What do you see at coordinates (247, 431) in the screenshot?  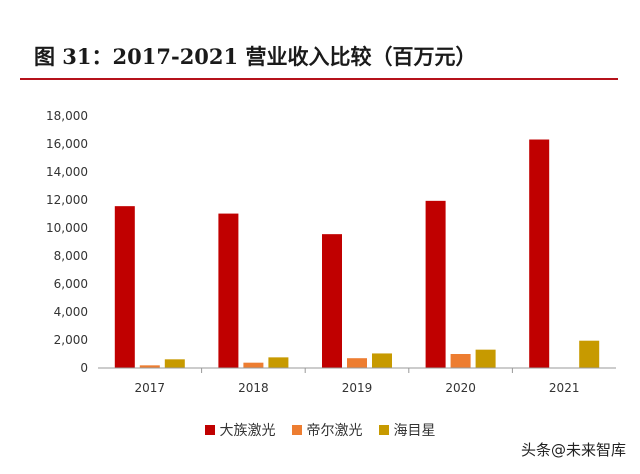 I see `legend-label: 大族激光` at bounding box center [247, 431].